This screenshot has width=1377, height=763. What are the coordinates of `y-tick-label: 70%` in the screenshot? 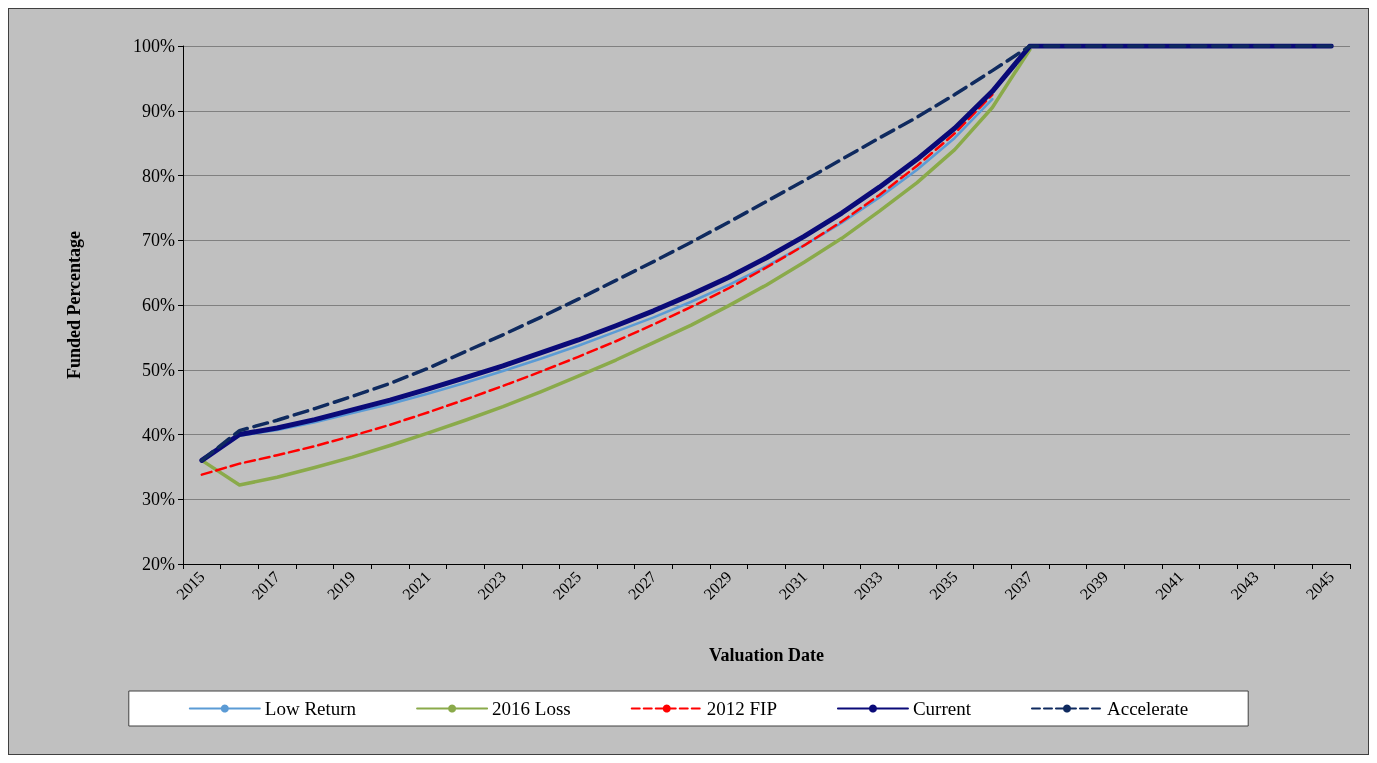 It's located at (158, 240).